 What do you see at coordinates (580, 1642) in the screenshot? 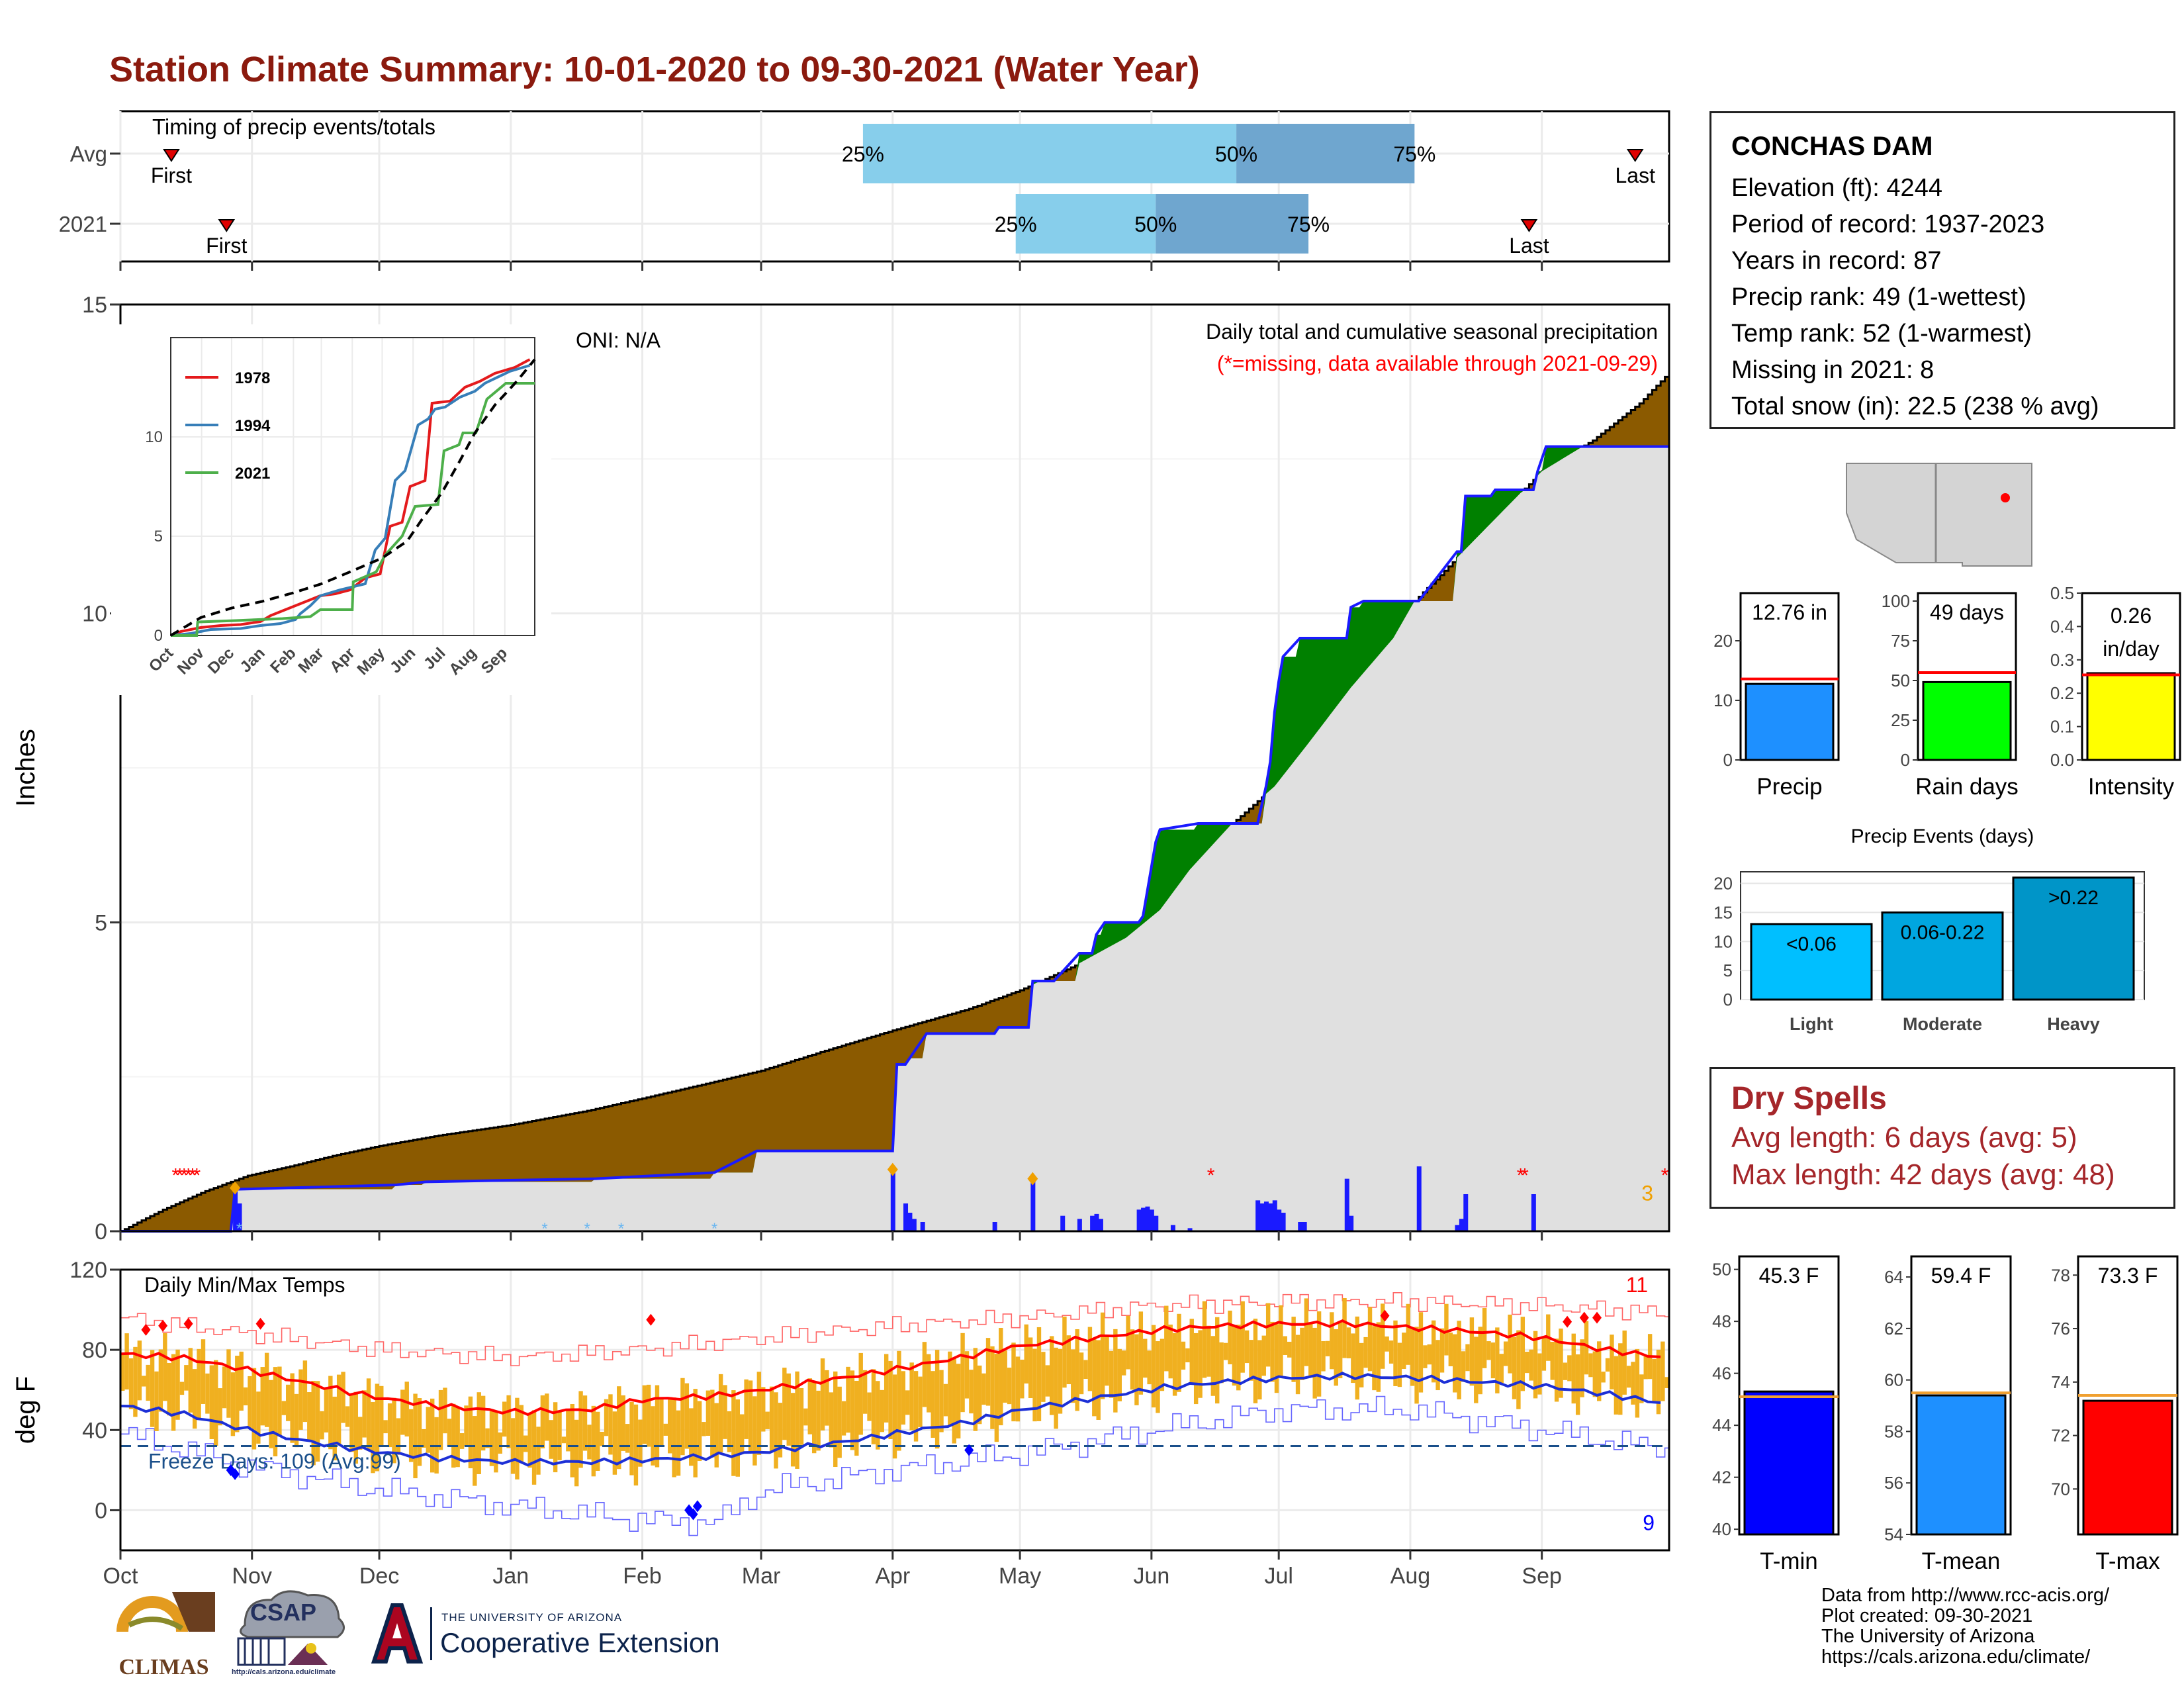
I see `ua-big-text: Cooperative Extension` at bounding box center [580, 1642].